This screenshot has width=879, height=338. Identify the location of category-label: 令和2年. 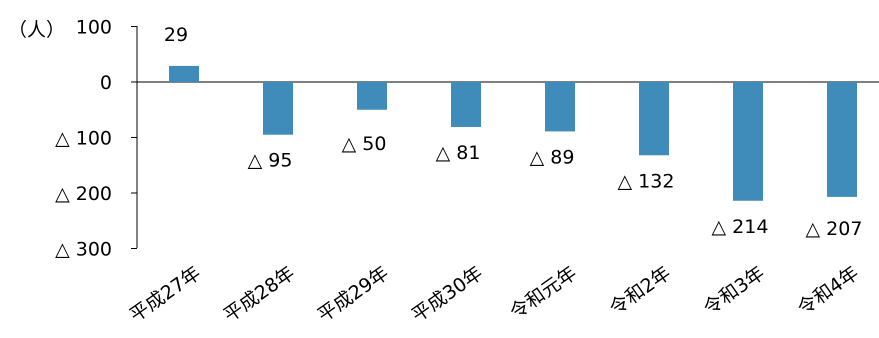
(640, 291).